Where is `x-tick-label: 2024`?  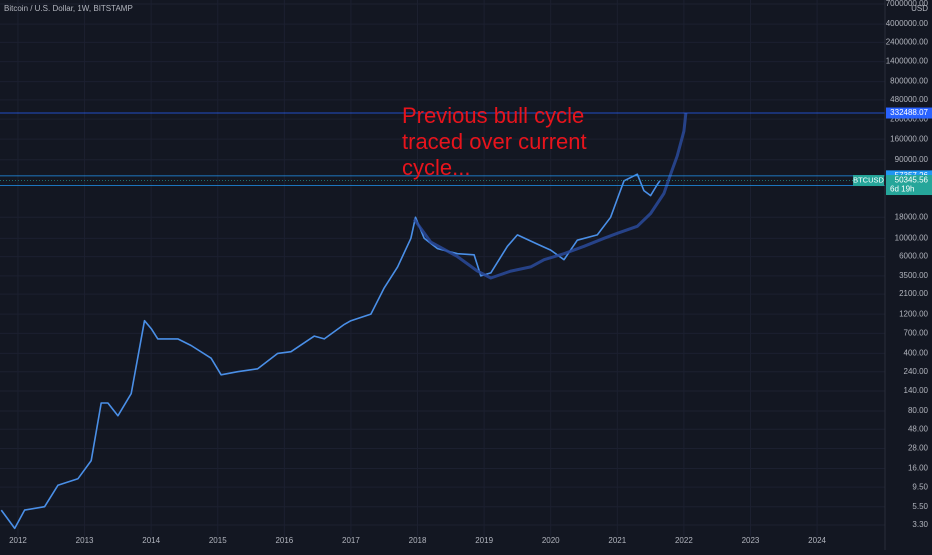 x-tick-label: 2024 is located at coordinates (817, 540).